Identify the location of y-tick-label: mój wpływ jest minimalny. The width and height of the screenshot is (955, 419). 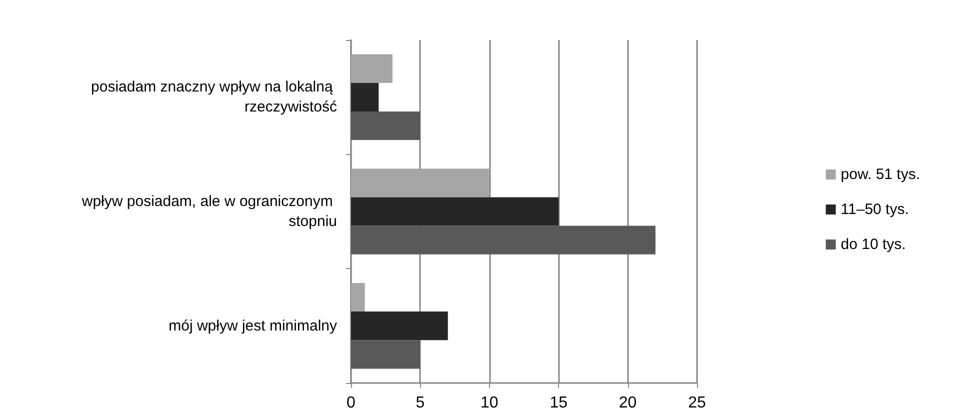
(253, 325).